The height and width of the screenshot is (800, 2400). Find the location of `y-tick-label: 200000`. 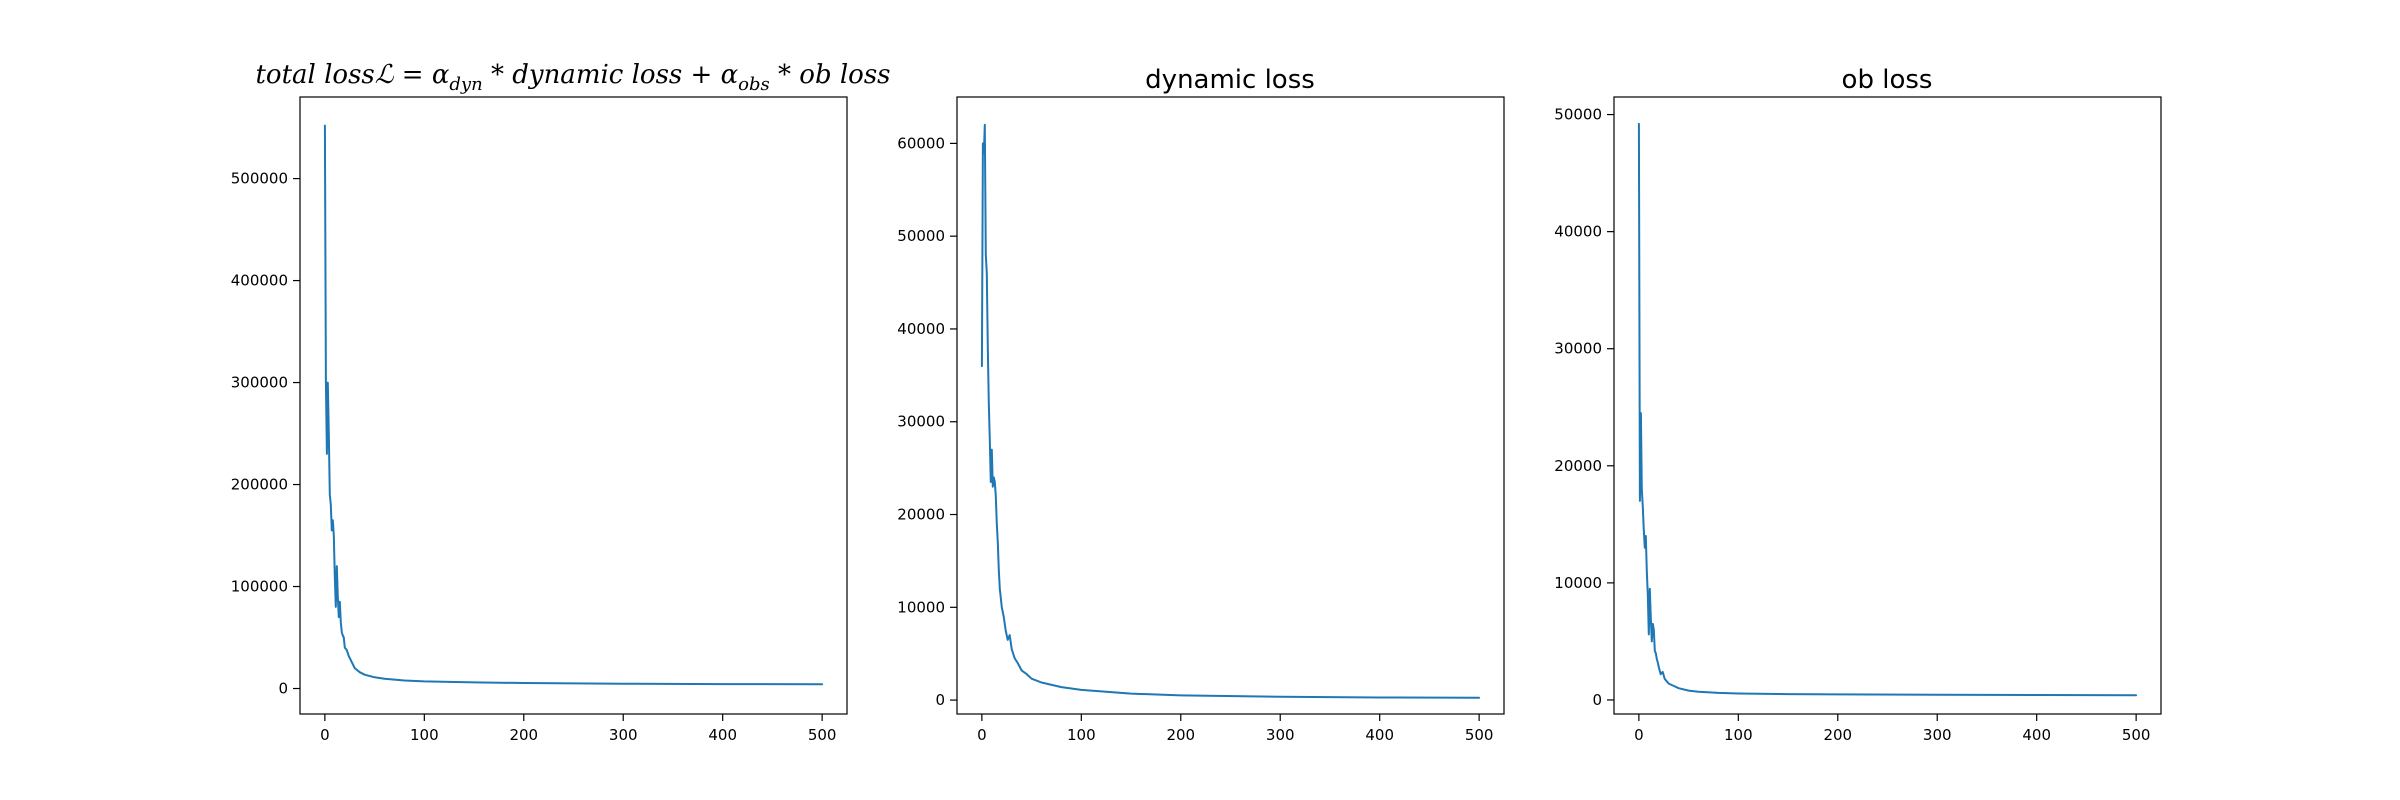

y-tick-label: 200000 is located at coordinates (259, 485).